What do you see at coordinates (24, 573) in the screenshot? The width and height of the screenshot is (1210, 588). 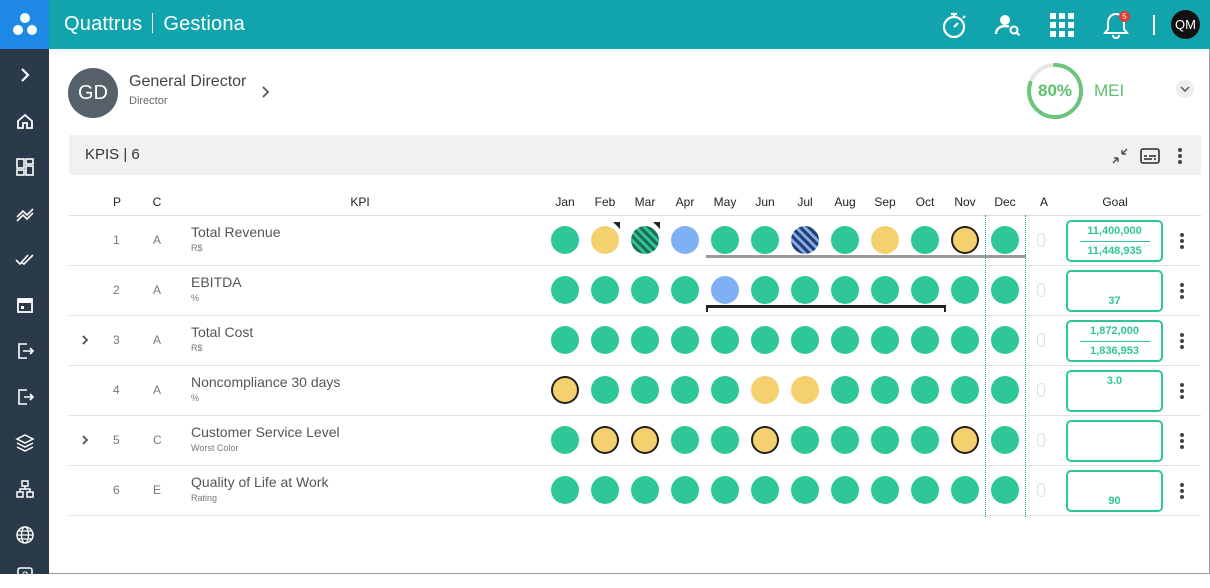 I see `sidebar-item-help: ?` at bounding box center [24, 573].